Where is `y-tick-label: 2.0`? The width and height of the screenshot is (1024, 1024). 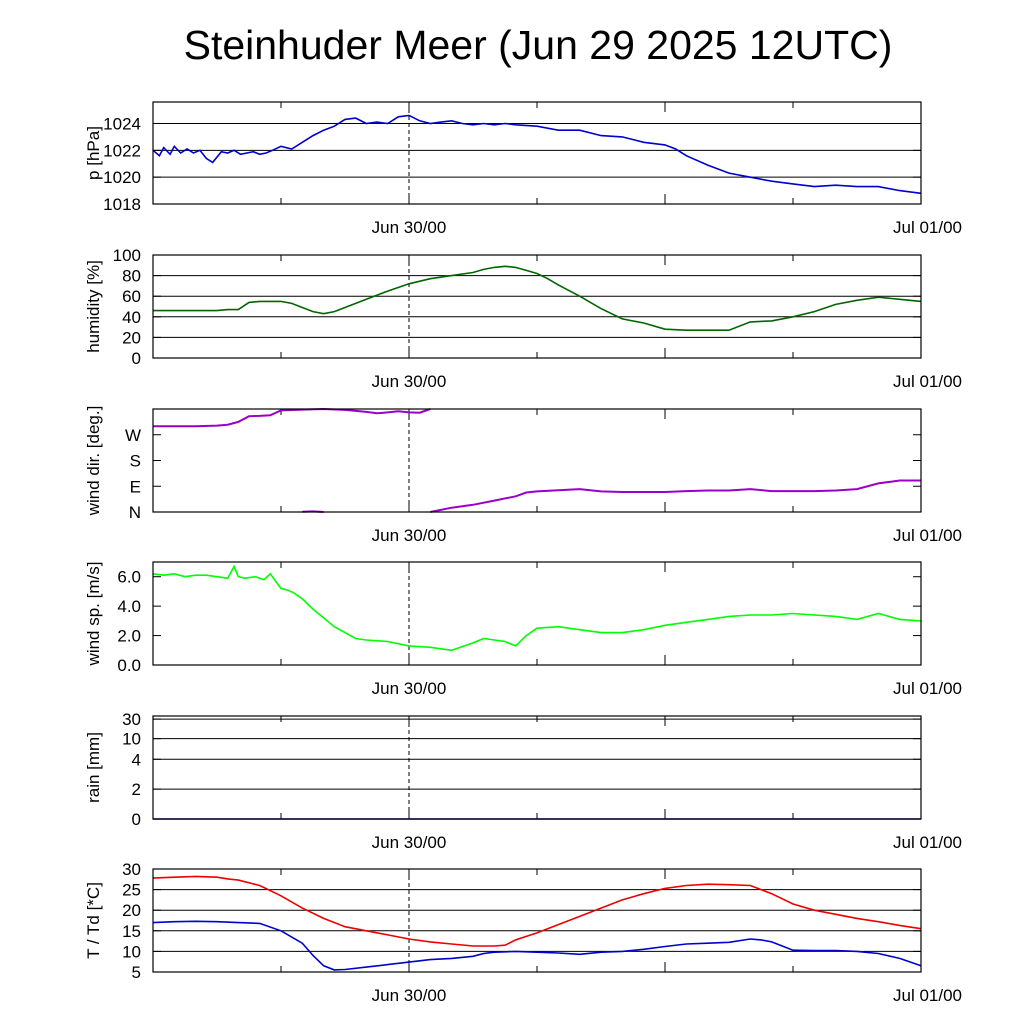
y-tick-label: 2.0 is located at coordinates (129, 636).